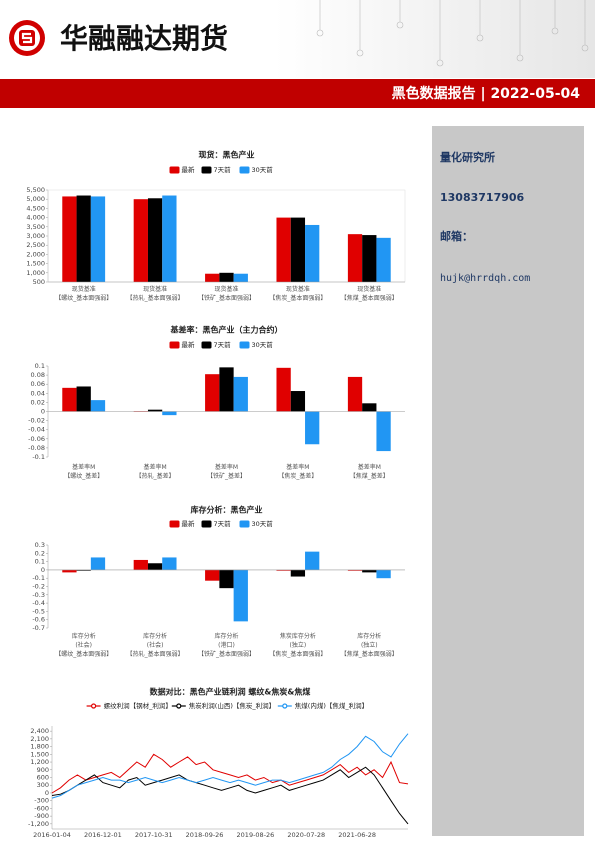 The image size is (595, 842). Describe the element at coordinates (39, 731) in the screenshot. I see `y-tick-label: 2,400` at that location.